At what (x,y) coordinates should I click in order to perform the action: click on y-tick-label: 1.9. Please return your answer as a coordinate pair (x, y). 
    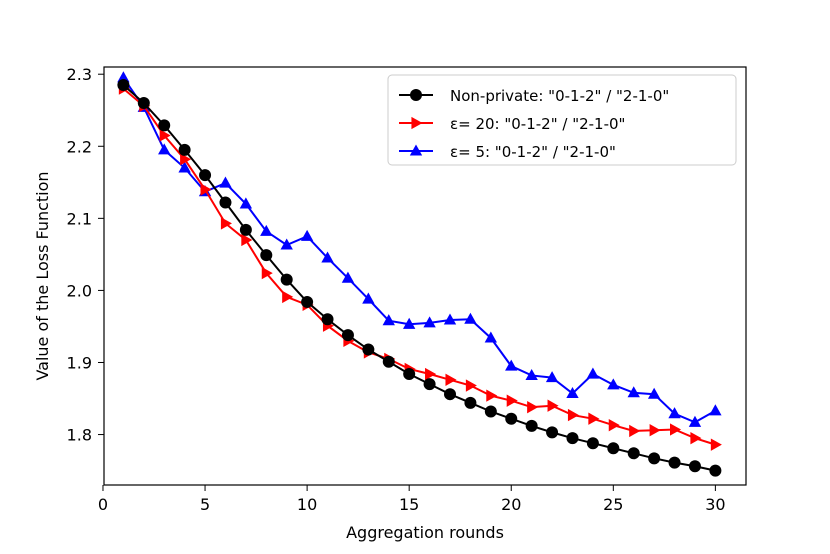
    Looking at the image, I should click on (79, 362).